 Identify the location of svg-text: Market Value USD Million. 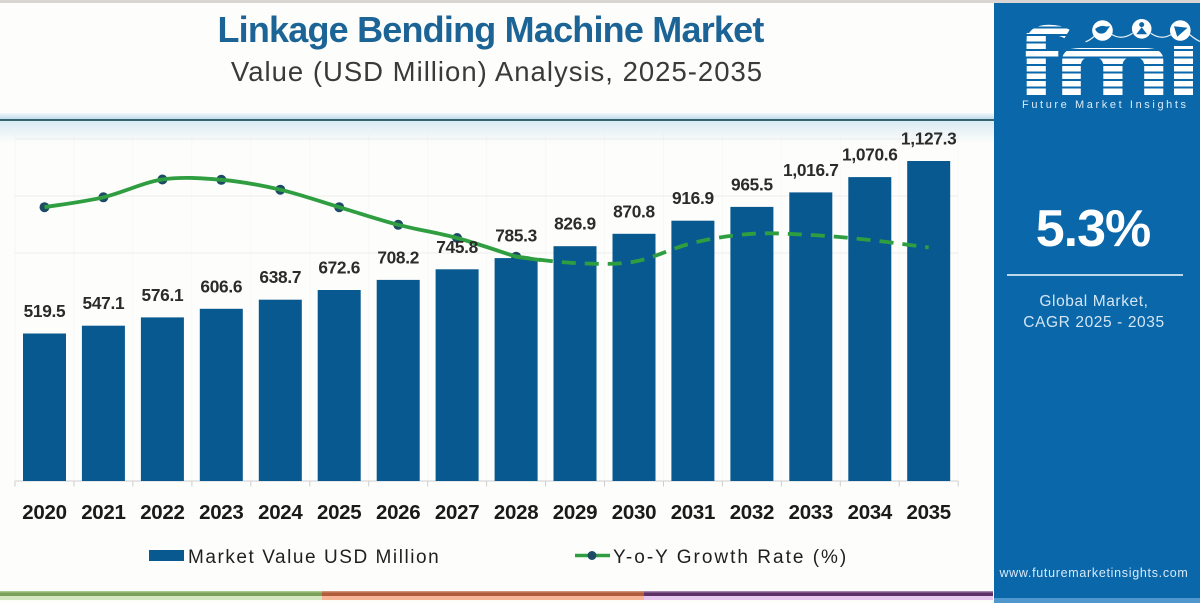
(314, 557).